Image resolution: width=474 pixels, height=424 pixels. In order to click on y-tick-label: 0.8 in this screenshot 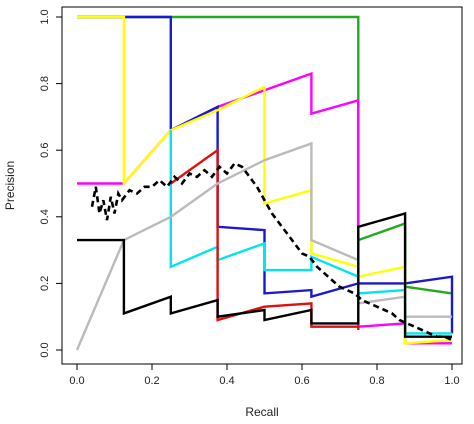, I will do `click(45, 83)`.